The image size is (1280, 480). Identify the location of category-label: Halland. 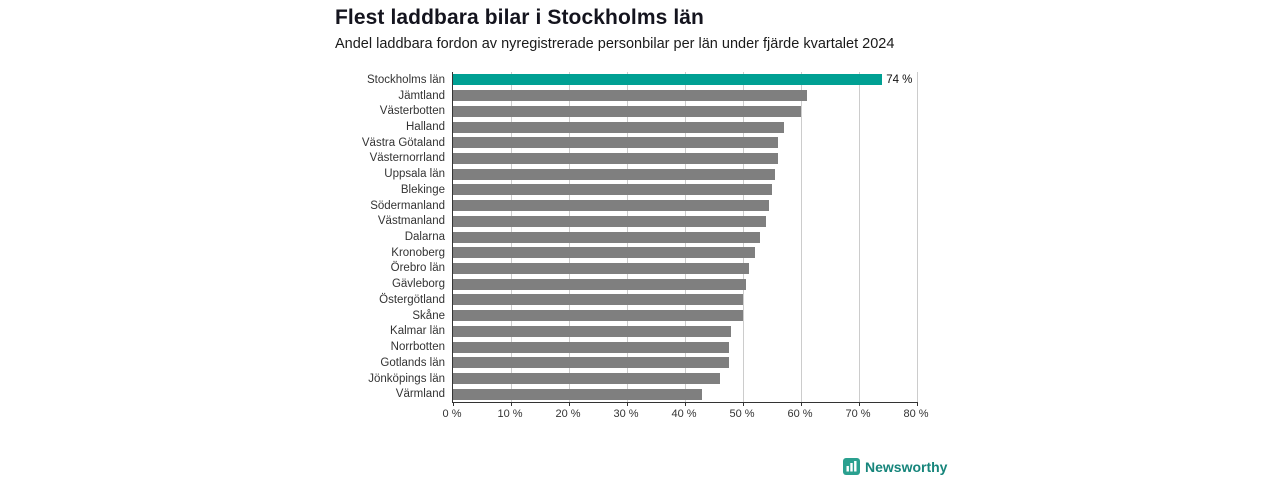
(425, 127).